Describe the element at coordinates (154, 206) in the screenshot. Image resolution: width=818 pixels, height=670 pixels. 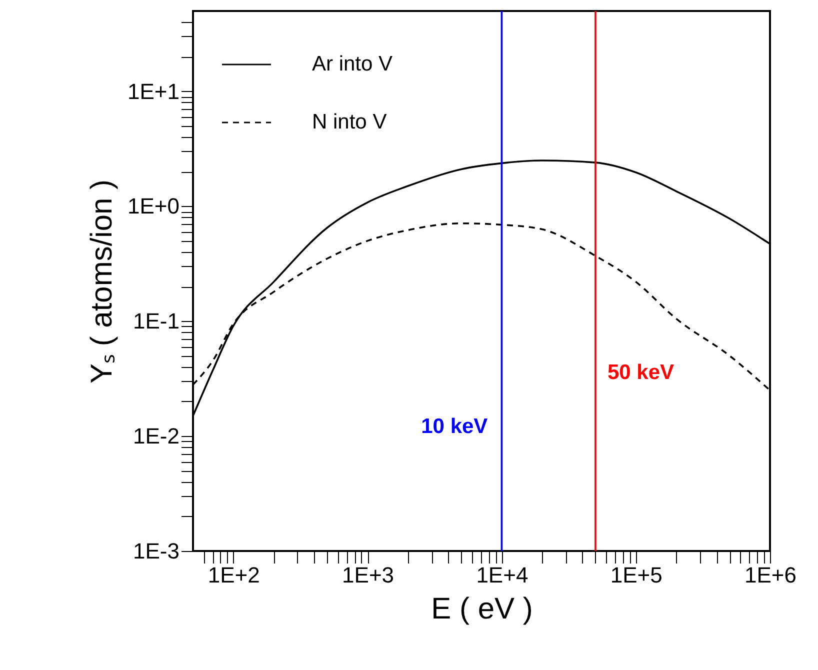
I see `y-tick-label: 1E+0` at that location.